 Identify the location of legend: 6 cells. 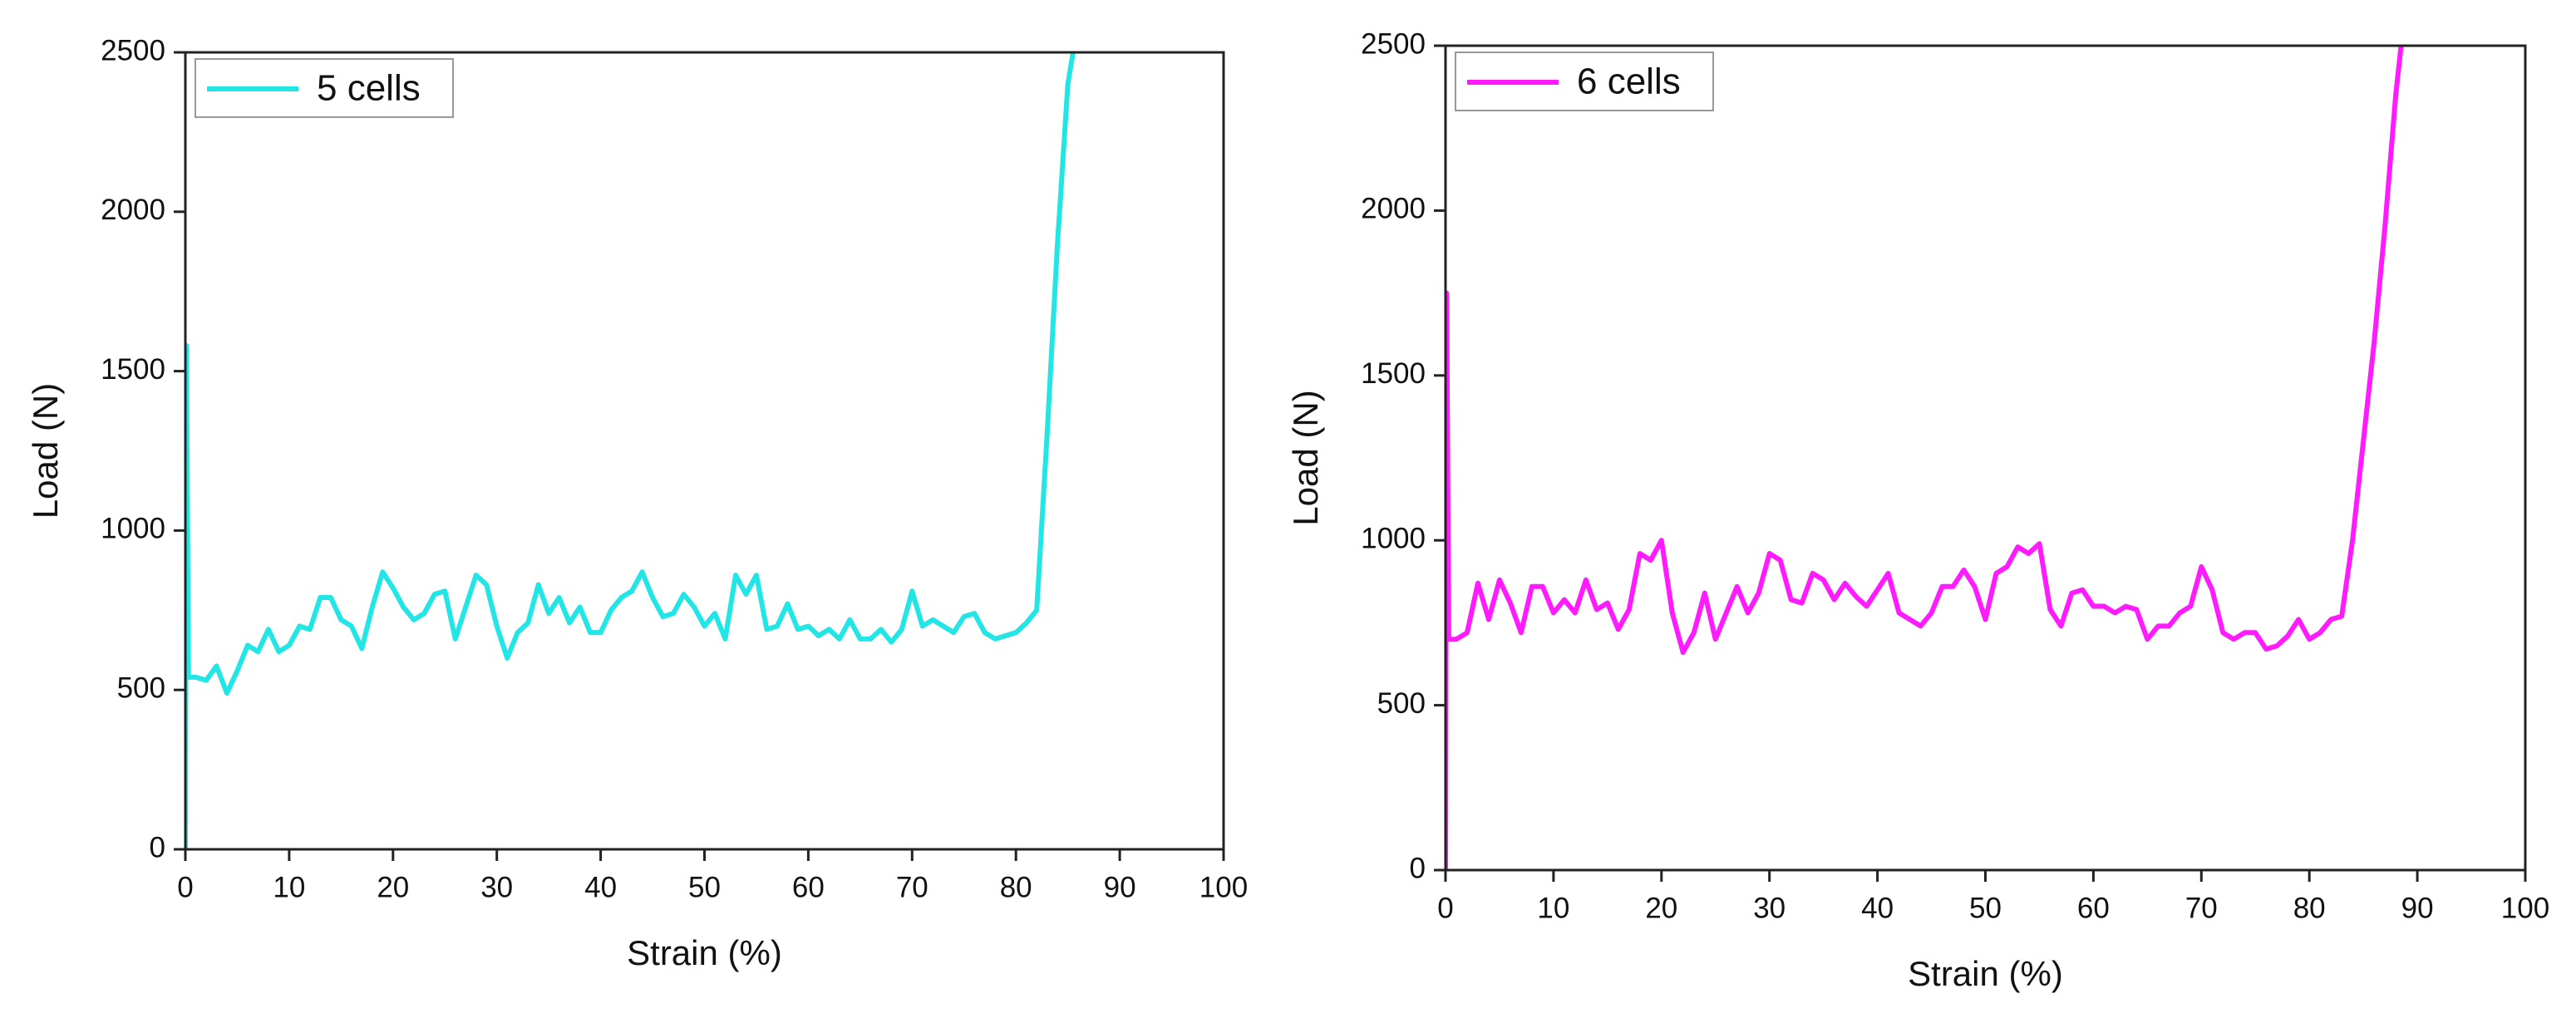
(1584, 81).